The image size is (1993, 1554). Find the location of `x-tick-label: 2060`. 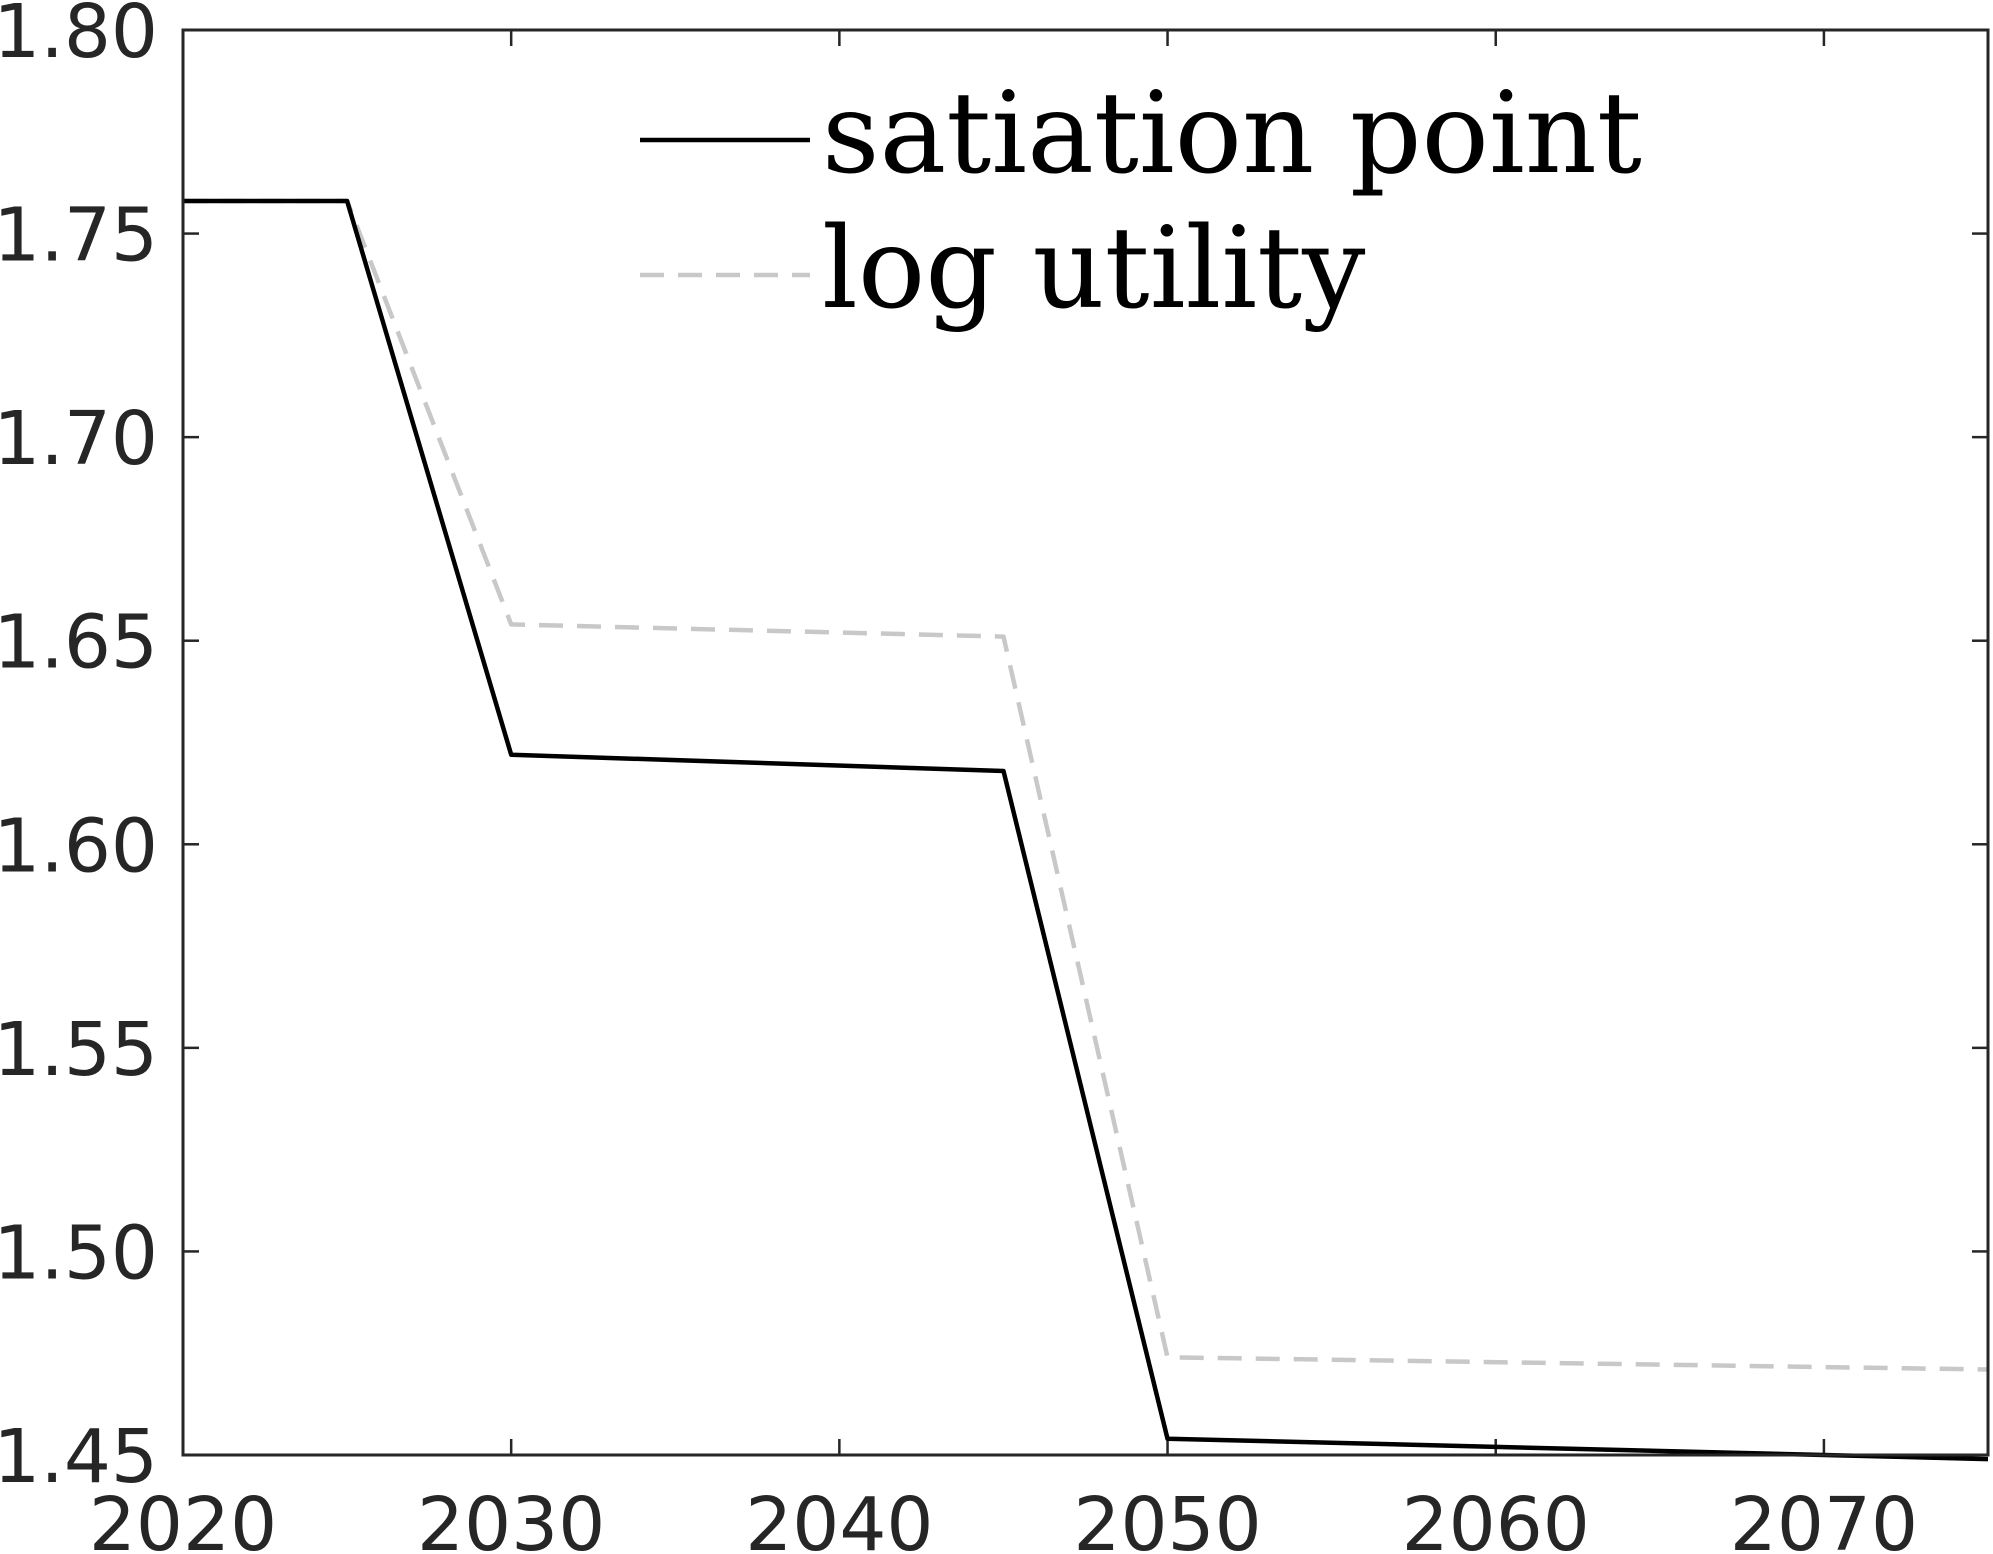

x-tick-label: 2060 is located at coordinates (1496, 1518).